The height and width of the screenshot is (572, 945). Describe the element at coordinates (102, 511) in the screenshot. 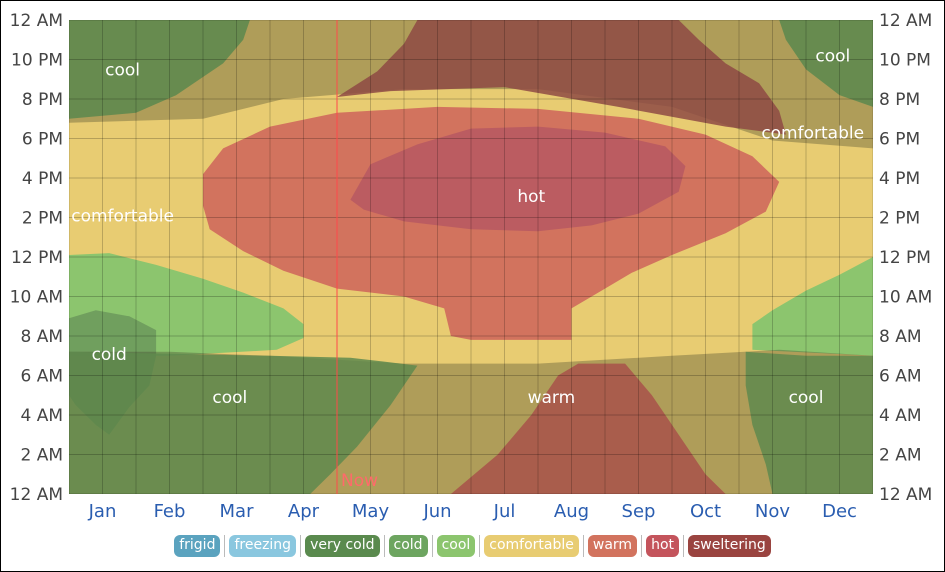

I see `x-tick-month: Jan` at that location.